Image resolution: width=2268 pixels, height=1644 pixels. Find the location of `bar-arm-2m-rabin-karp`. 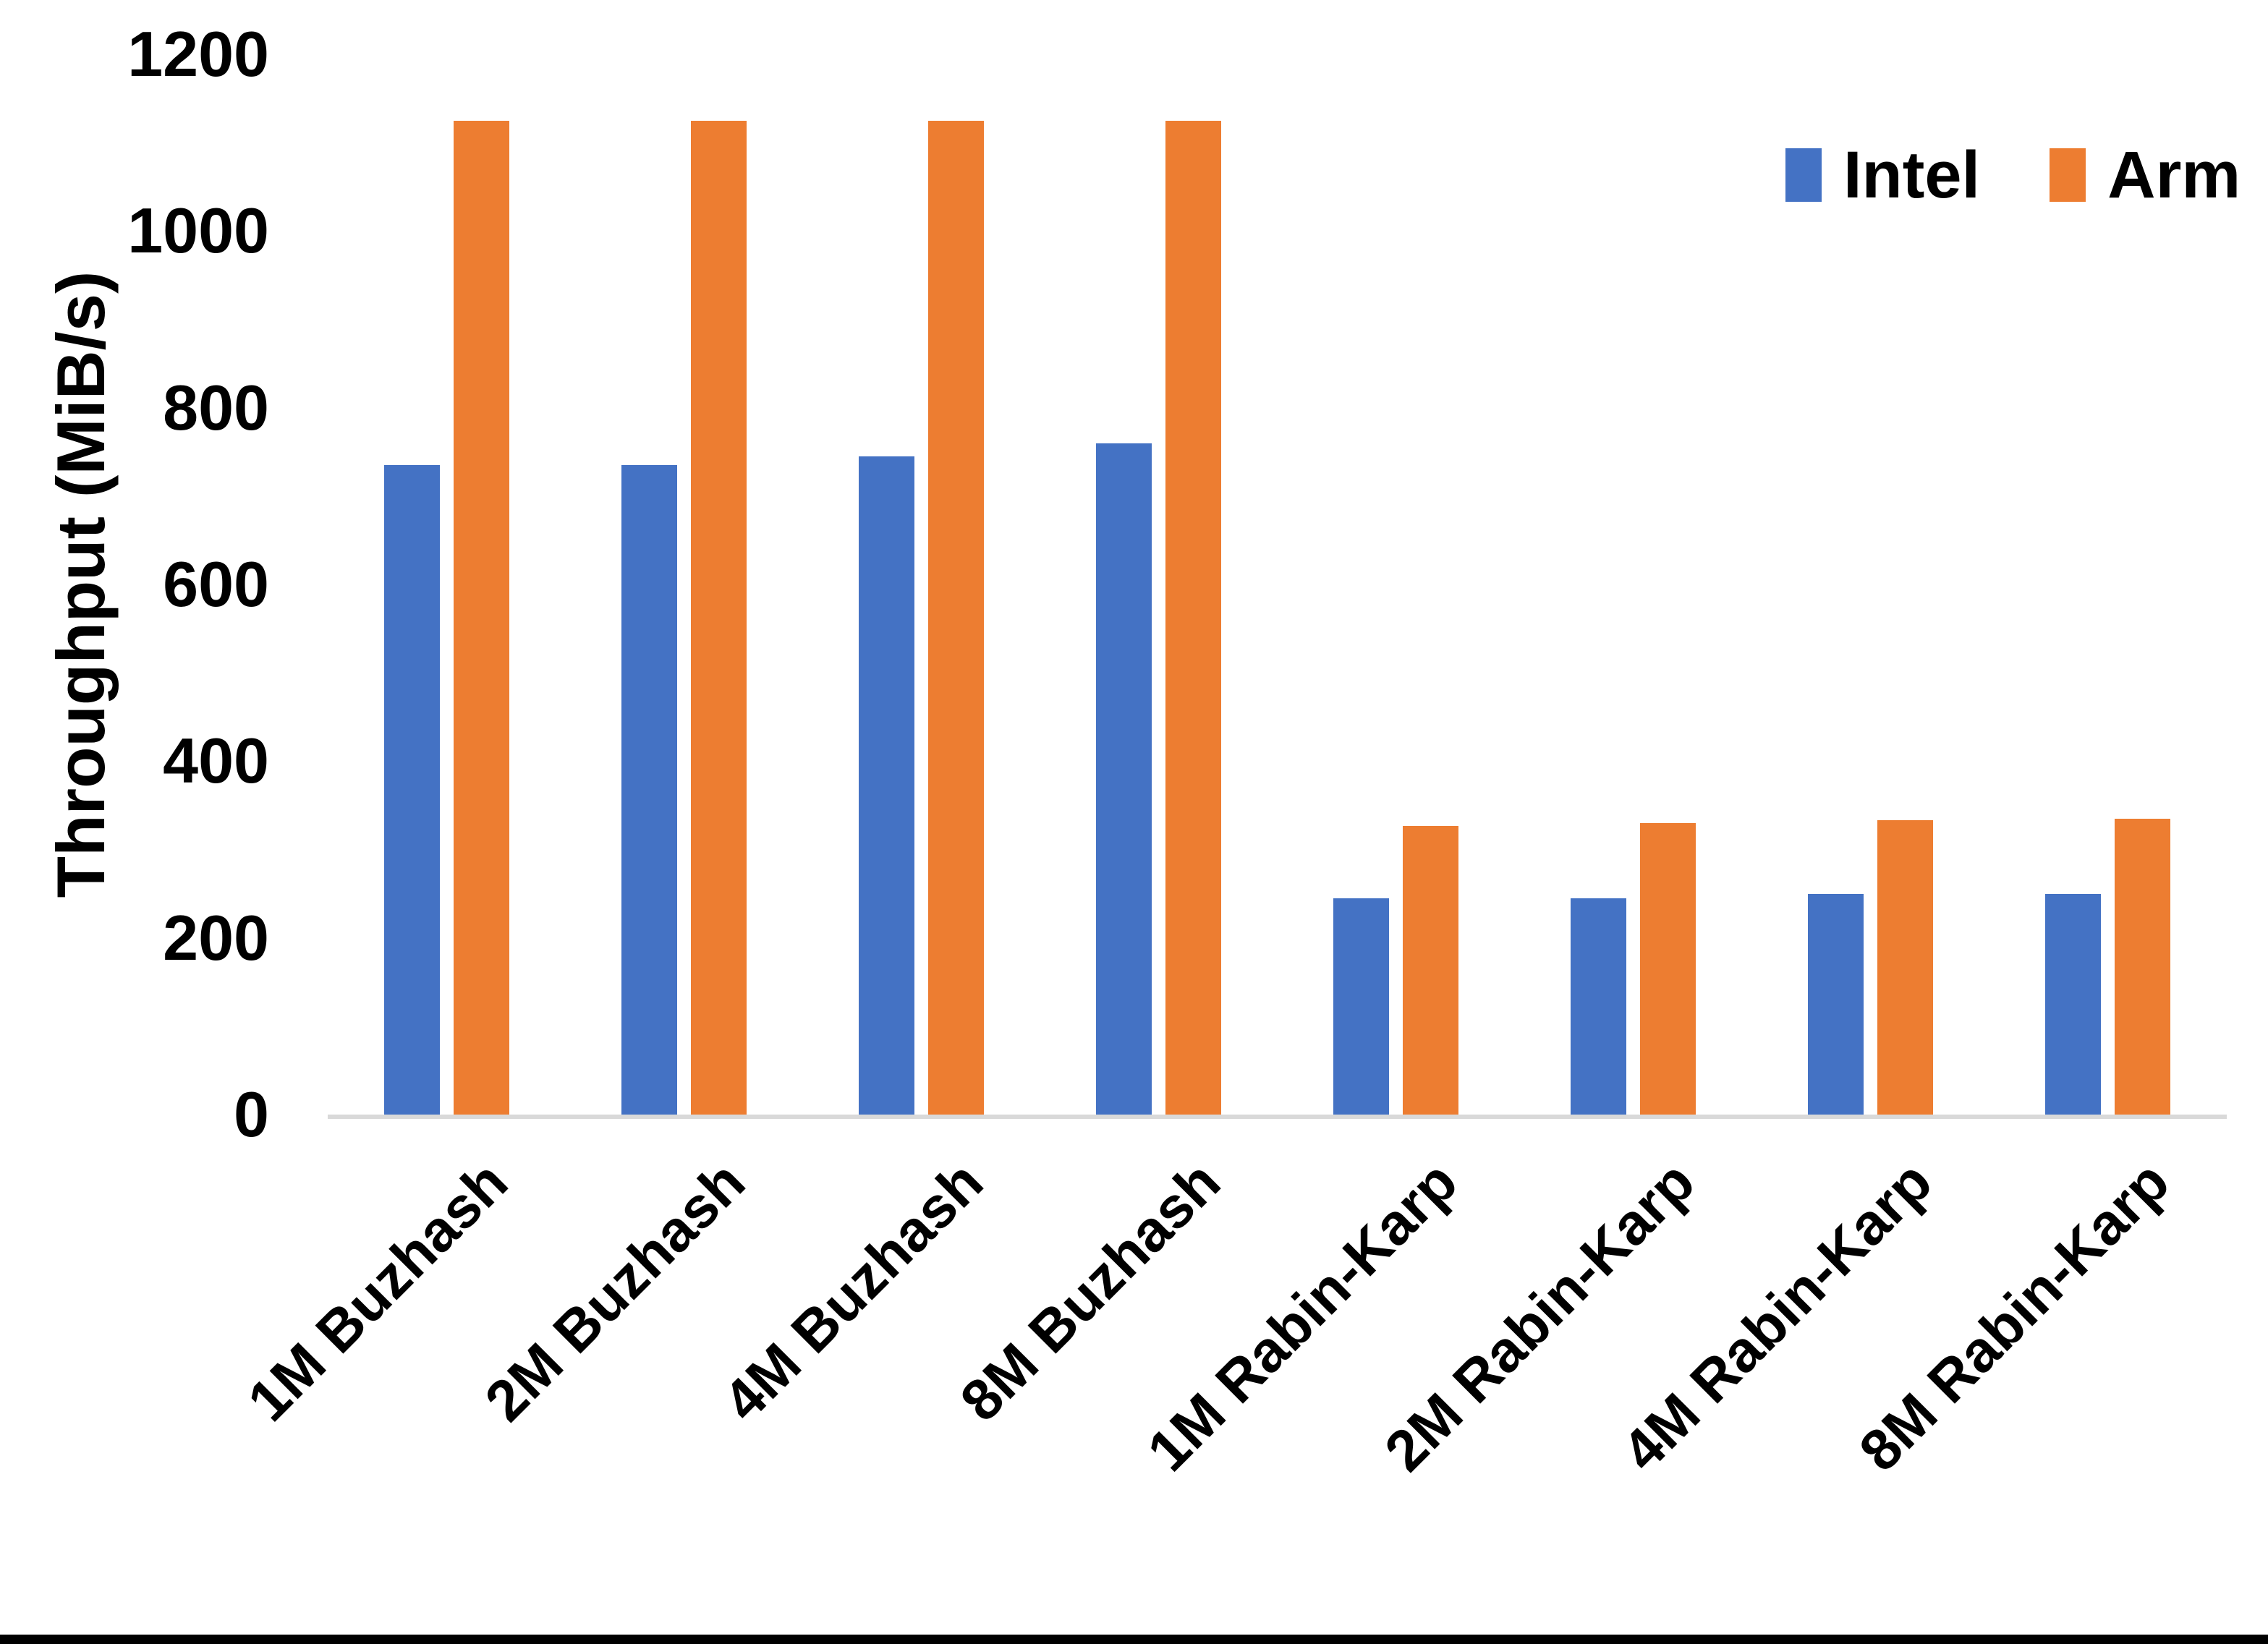

bar-arm-2m-rabin-karp is located at coordinates (1668, 968).